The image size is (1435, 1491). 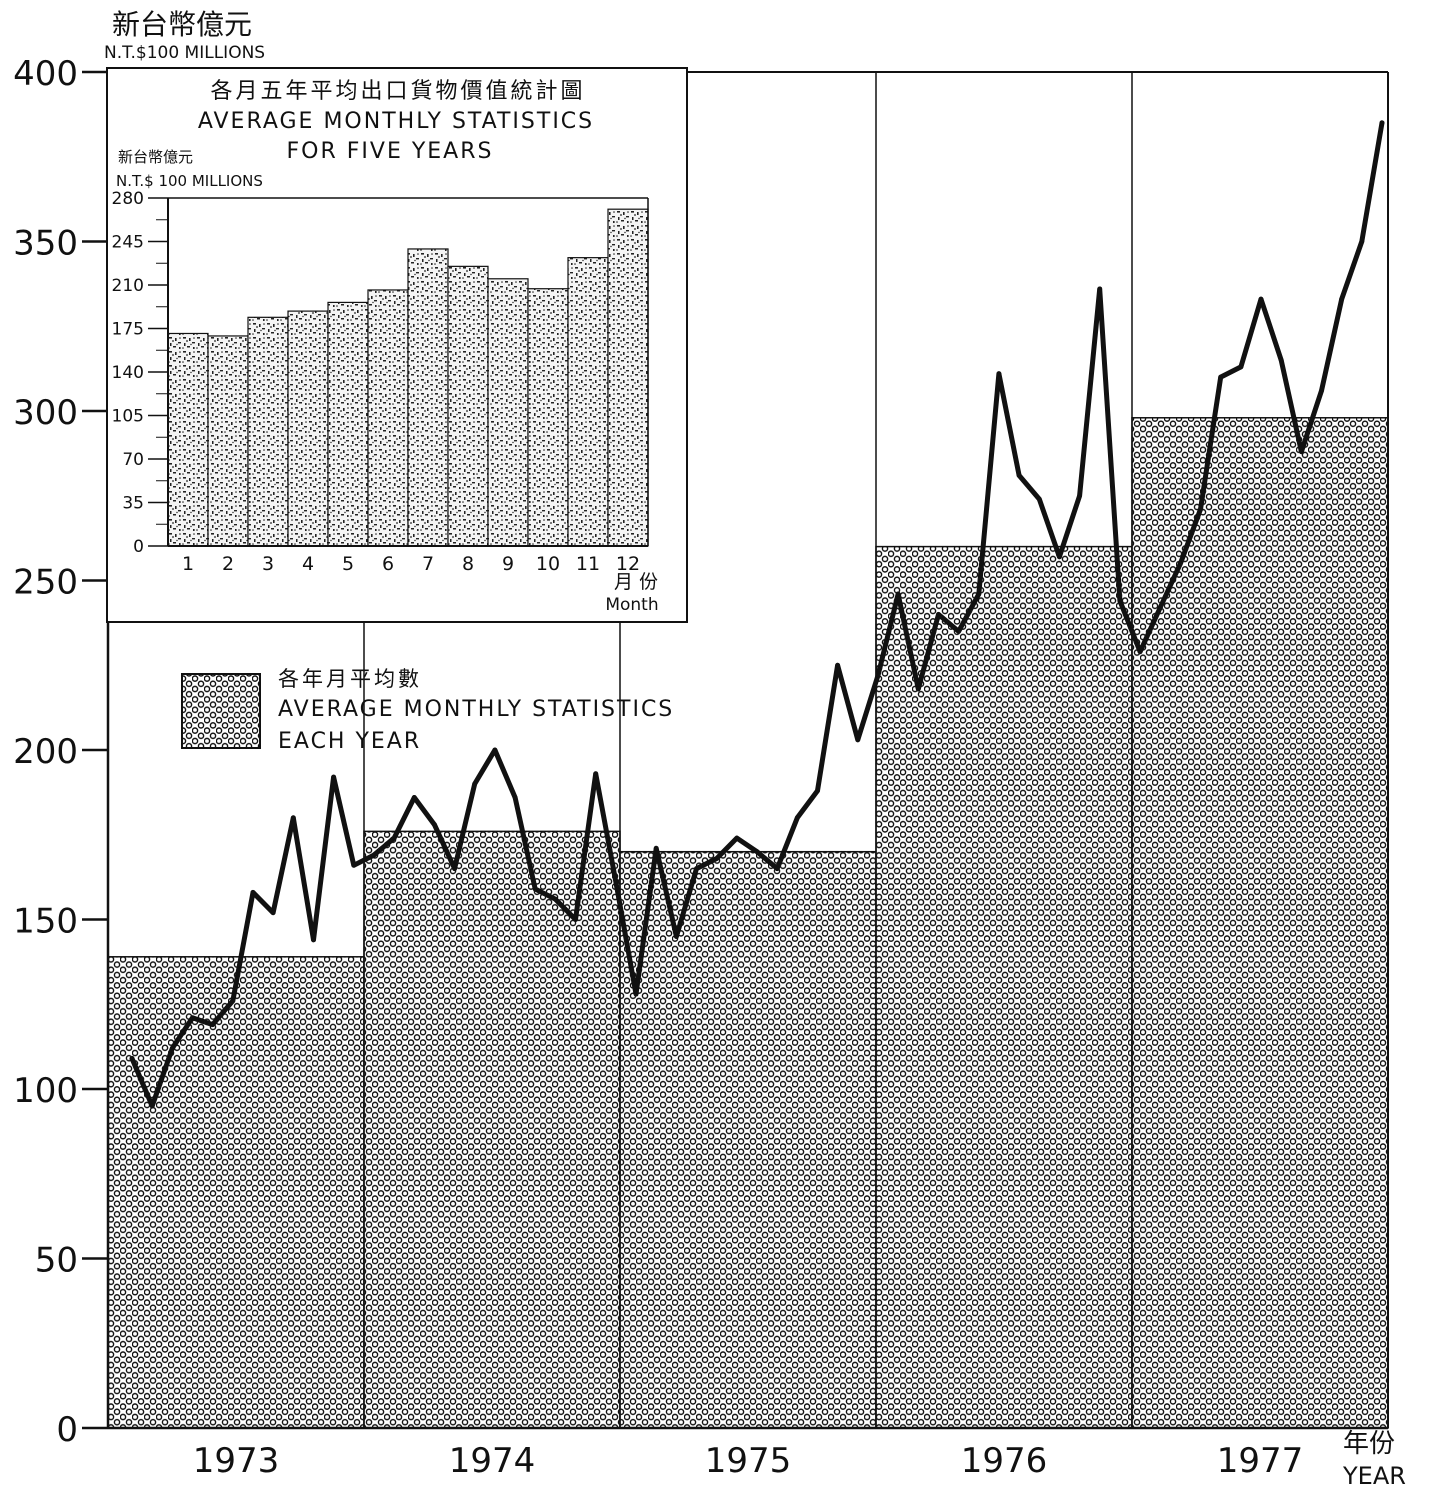 What do you see at coordinates (636, 582) in the screenshot?
I see `inset-x-axis-title: 月 份` at bounding box center [636, 582].